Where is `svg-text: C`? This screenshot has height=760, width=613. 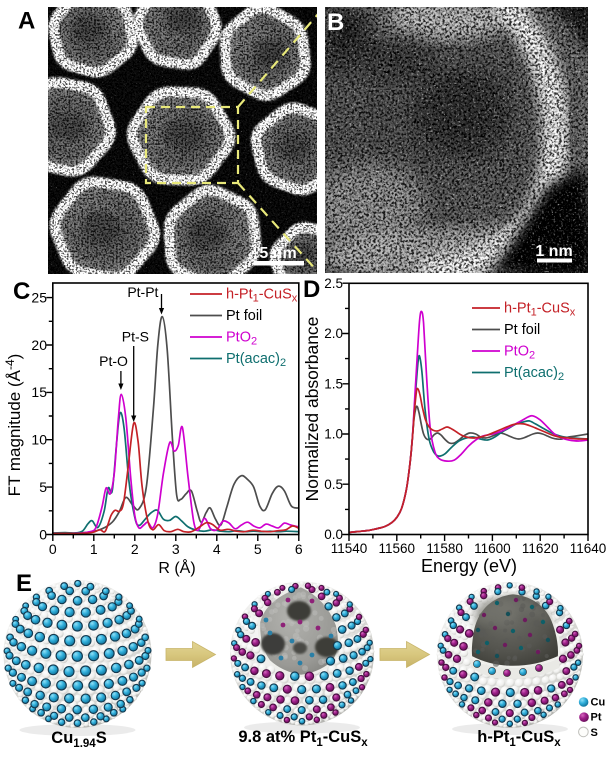
svg-text: C is located at coordinates (21, 291).